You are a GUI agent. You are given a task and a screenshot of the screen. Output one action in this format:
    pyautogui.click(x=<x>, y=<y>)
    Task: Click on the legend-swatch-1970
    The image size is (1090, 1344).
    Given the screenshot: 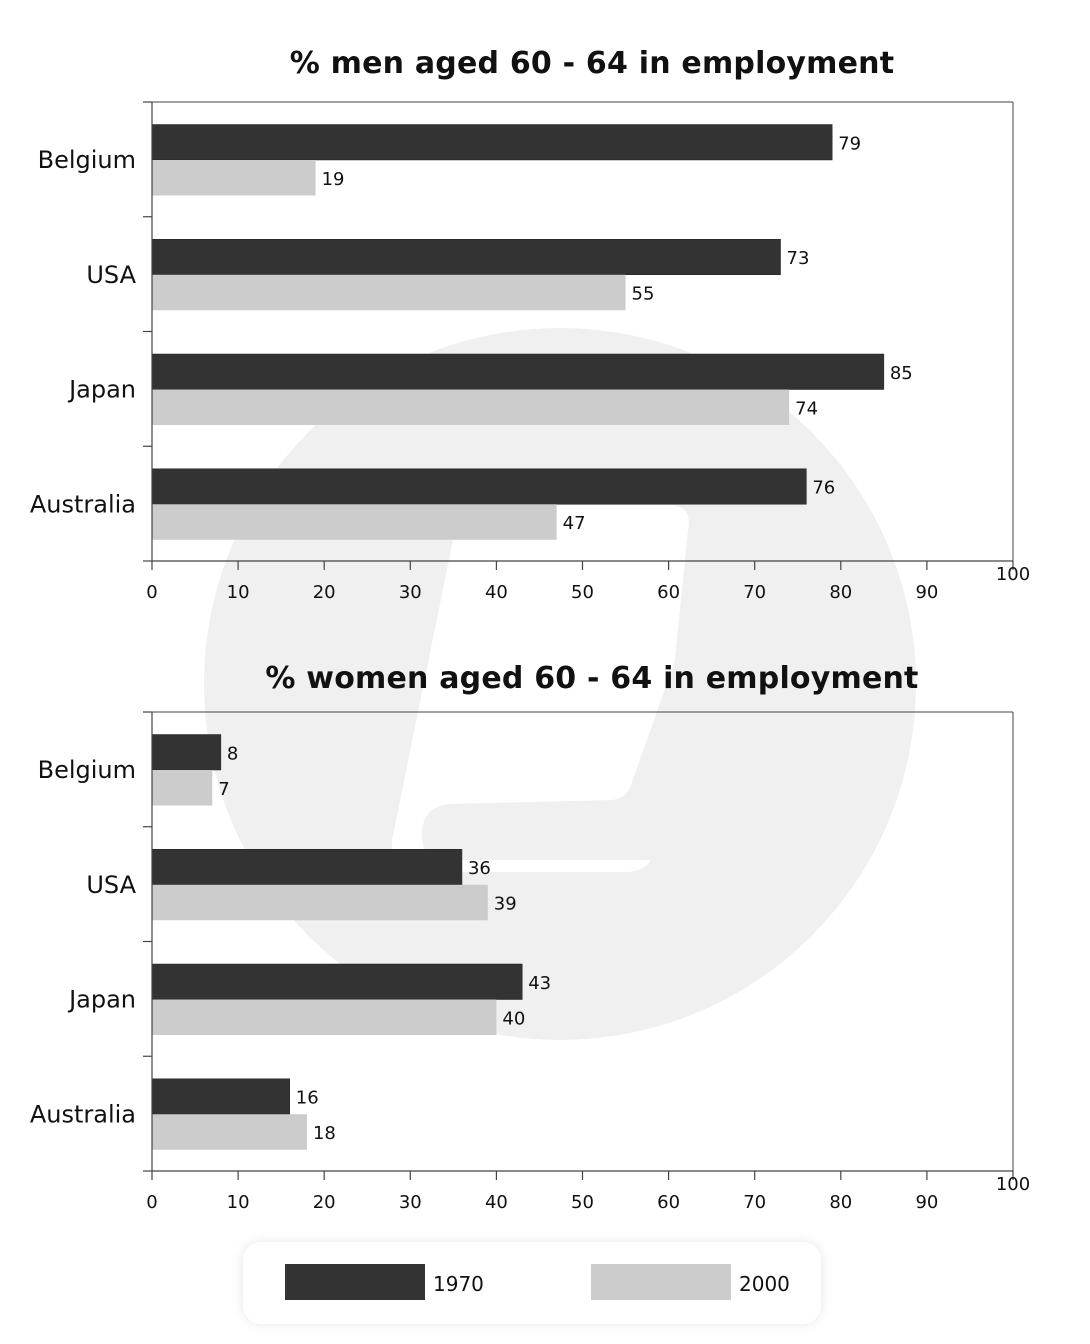 What is the action you would take?
    pyautogui.click(x=355, y=1282)
    